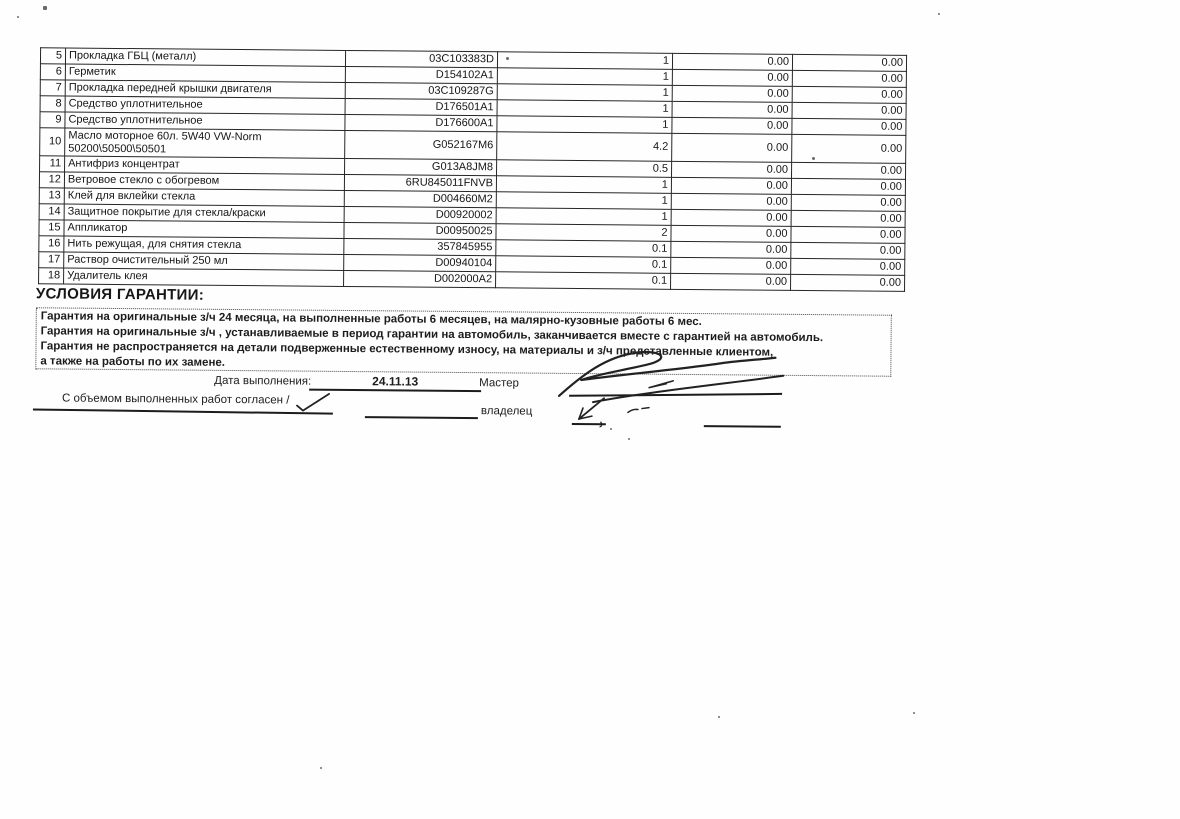 This screenshot has width=1180, height=819. Describe the element at coordinates (53, 72) in the screenshot. I see `row-number: 6` at that location.